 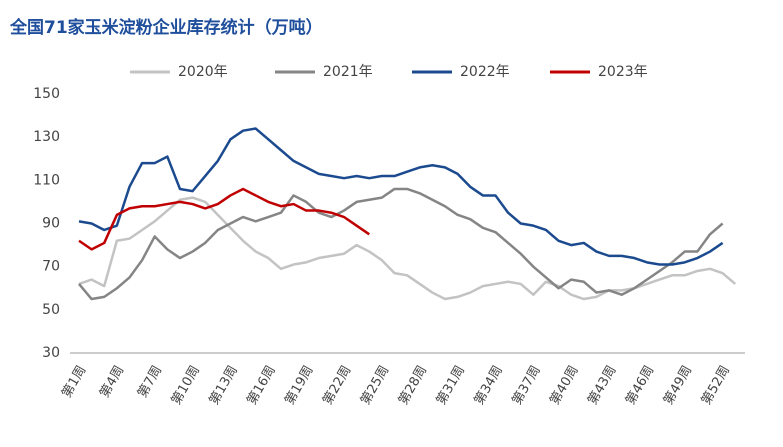 What do you see at coordinates (299, 385) in the screenshot?
I see `x-tick-label: 第19周` at bounding box center [299, 385].